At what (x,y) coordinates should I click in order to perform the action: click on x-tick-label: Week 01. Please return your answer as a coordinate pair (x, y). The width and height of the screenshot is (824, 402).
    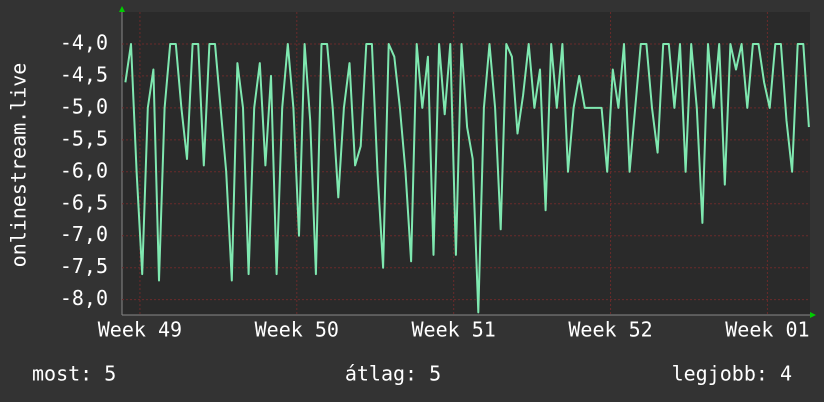
    Looking at the image, I should click on (767, 330).